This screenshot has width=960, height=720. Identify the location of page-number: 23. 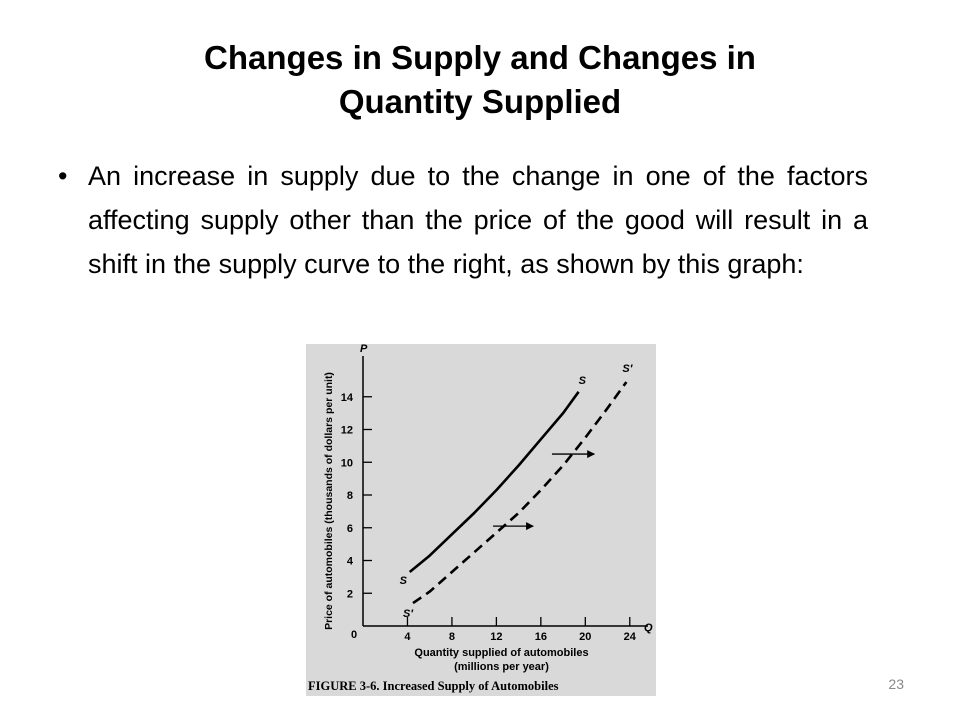
(896, 684).